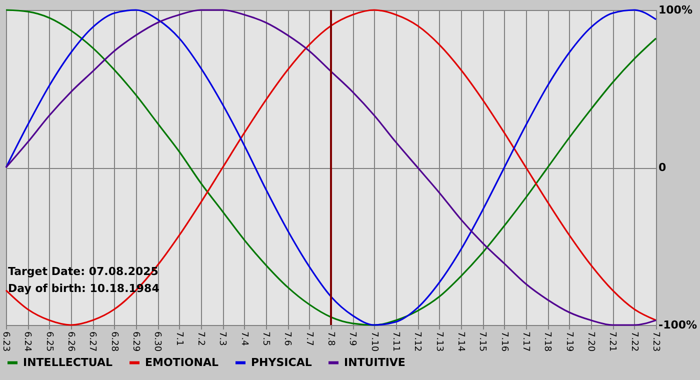  I want to click on x-tick-label: 7.14, so click(461, 342).